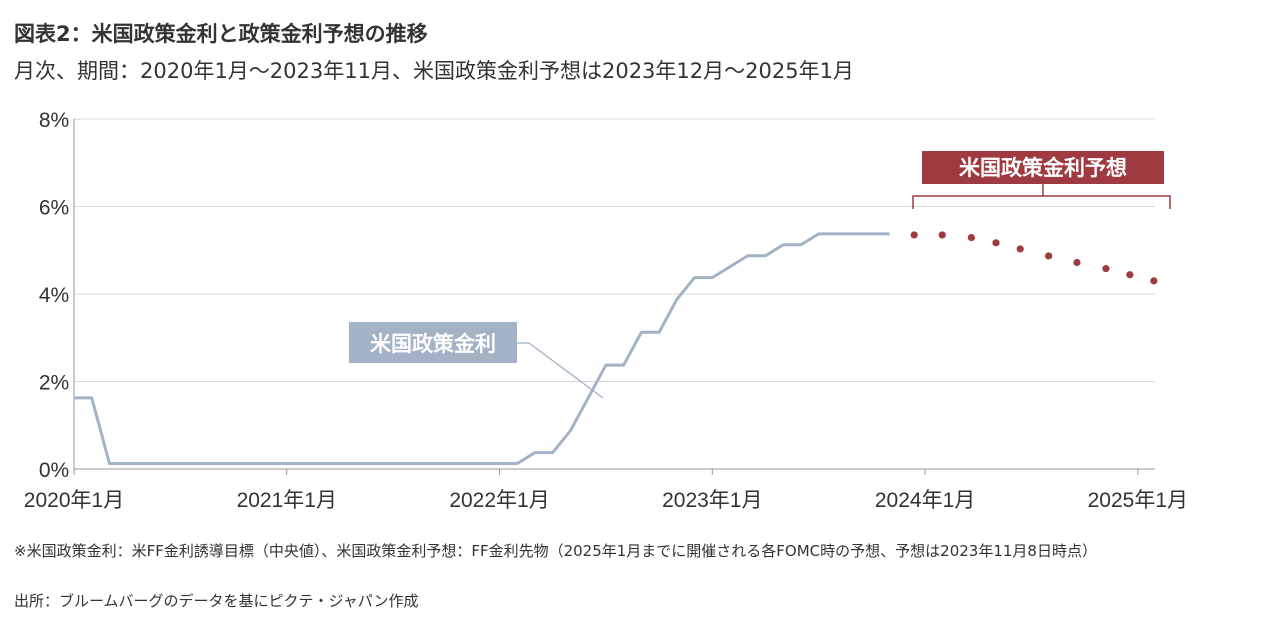 The image size is (1261, 636). What do you see at coordinates (221, 34) in the screenshot?
I see `chart-title: 図表2：米国政策金利と政策金利予想の推移` at bounding box center [221, 34].